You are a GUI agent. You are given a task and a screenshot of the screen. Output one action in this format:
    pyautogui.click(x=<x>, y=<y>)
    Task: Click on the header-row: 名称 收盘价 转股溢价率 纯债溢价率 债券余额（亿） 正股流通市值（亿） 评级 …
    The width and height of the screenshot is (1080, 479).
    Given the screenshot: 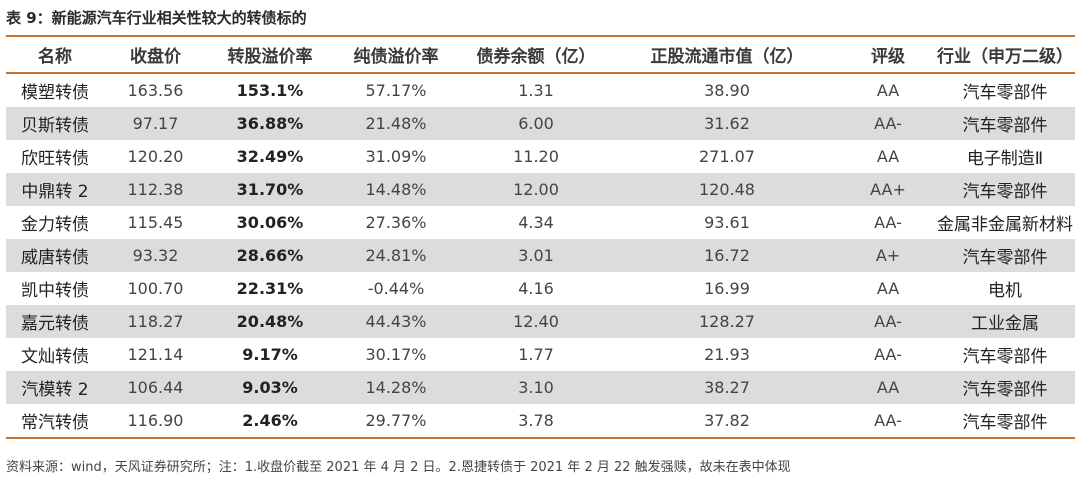 What is the action you would take?
    pyautogui.click(x=540, y=55)
    